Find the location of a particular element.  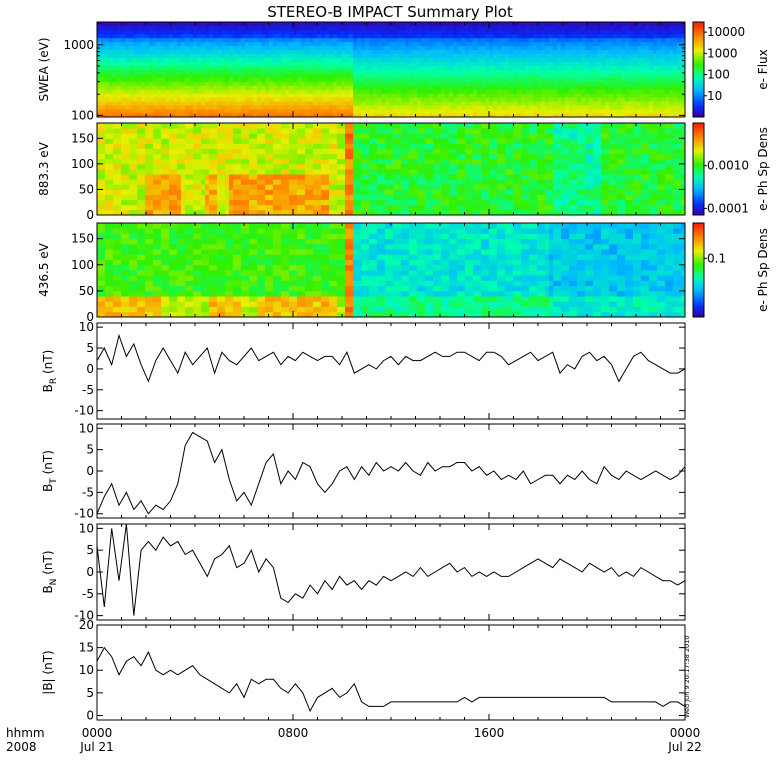

colorbar-tick-label: 10 is located at coordinates (714, 96).